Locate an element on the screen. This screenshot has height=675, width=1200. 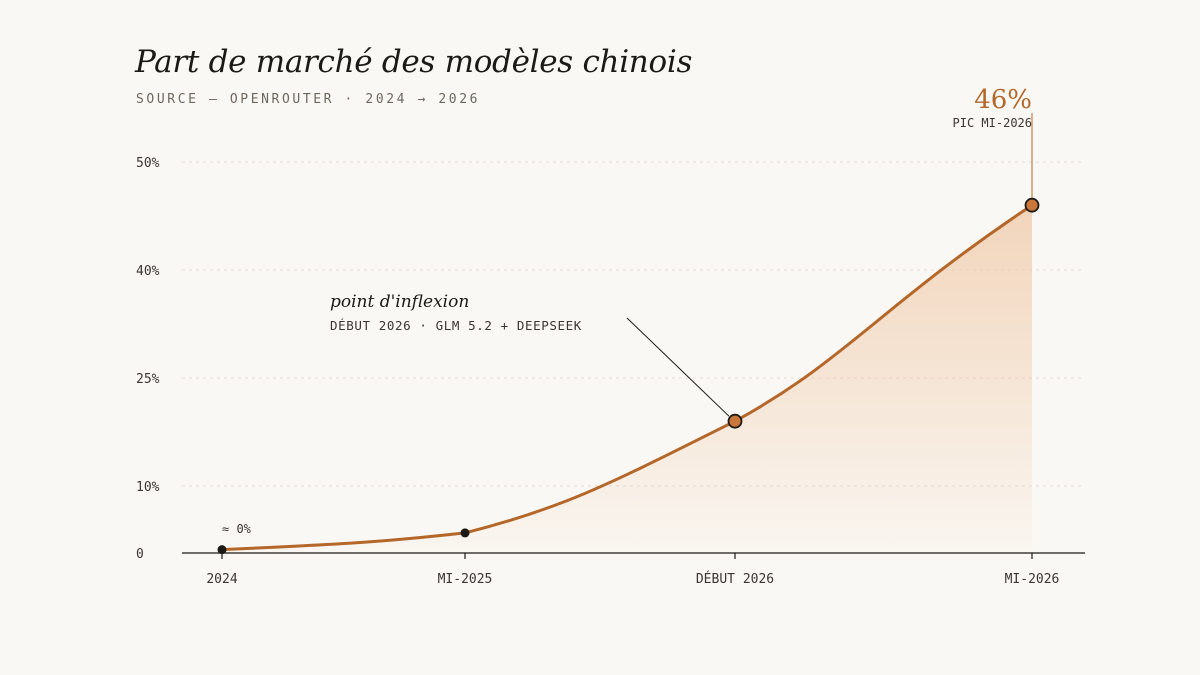
data-point-mi-2025 is located at coordinates (465, 533).